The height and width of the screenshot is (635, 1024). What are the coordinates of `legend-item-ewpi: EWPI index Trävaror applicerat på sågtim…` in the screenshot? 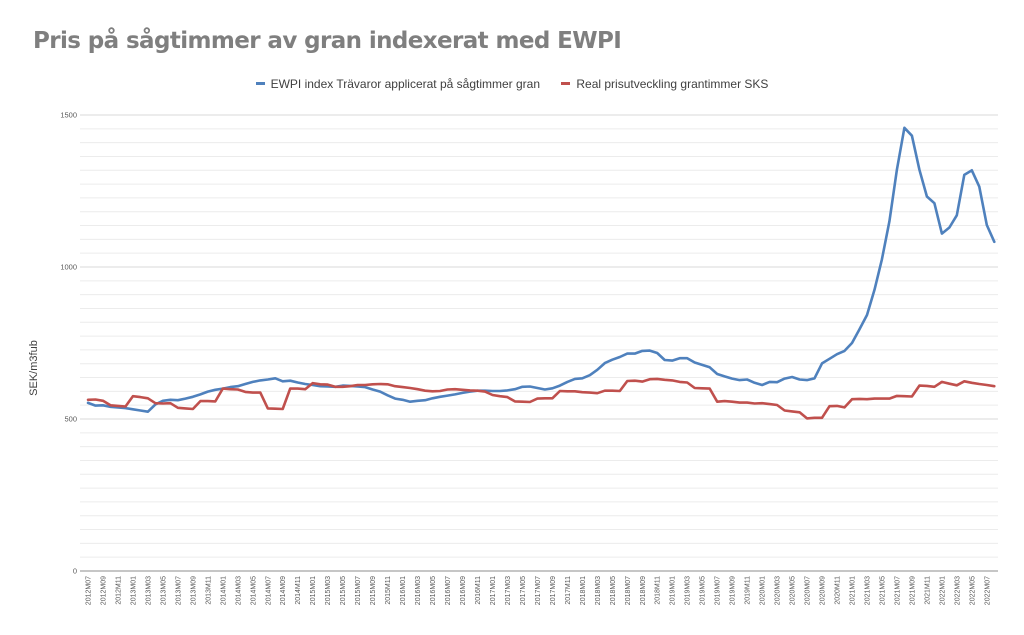 It's located at (398, 83).